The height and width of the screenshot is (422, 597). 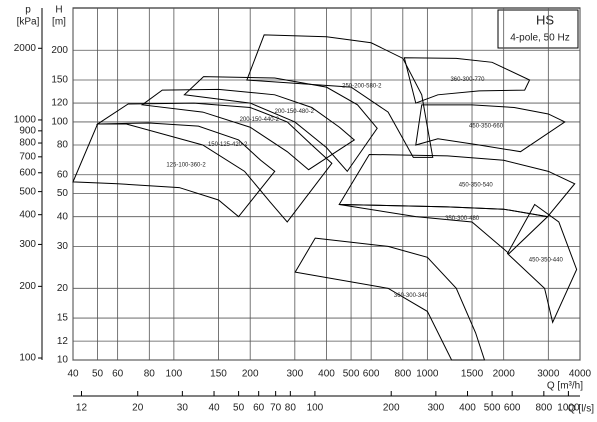 I want to click on title-box, so click(x=538, y=29).